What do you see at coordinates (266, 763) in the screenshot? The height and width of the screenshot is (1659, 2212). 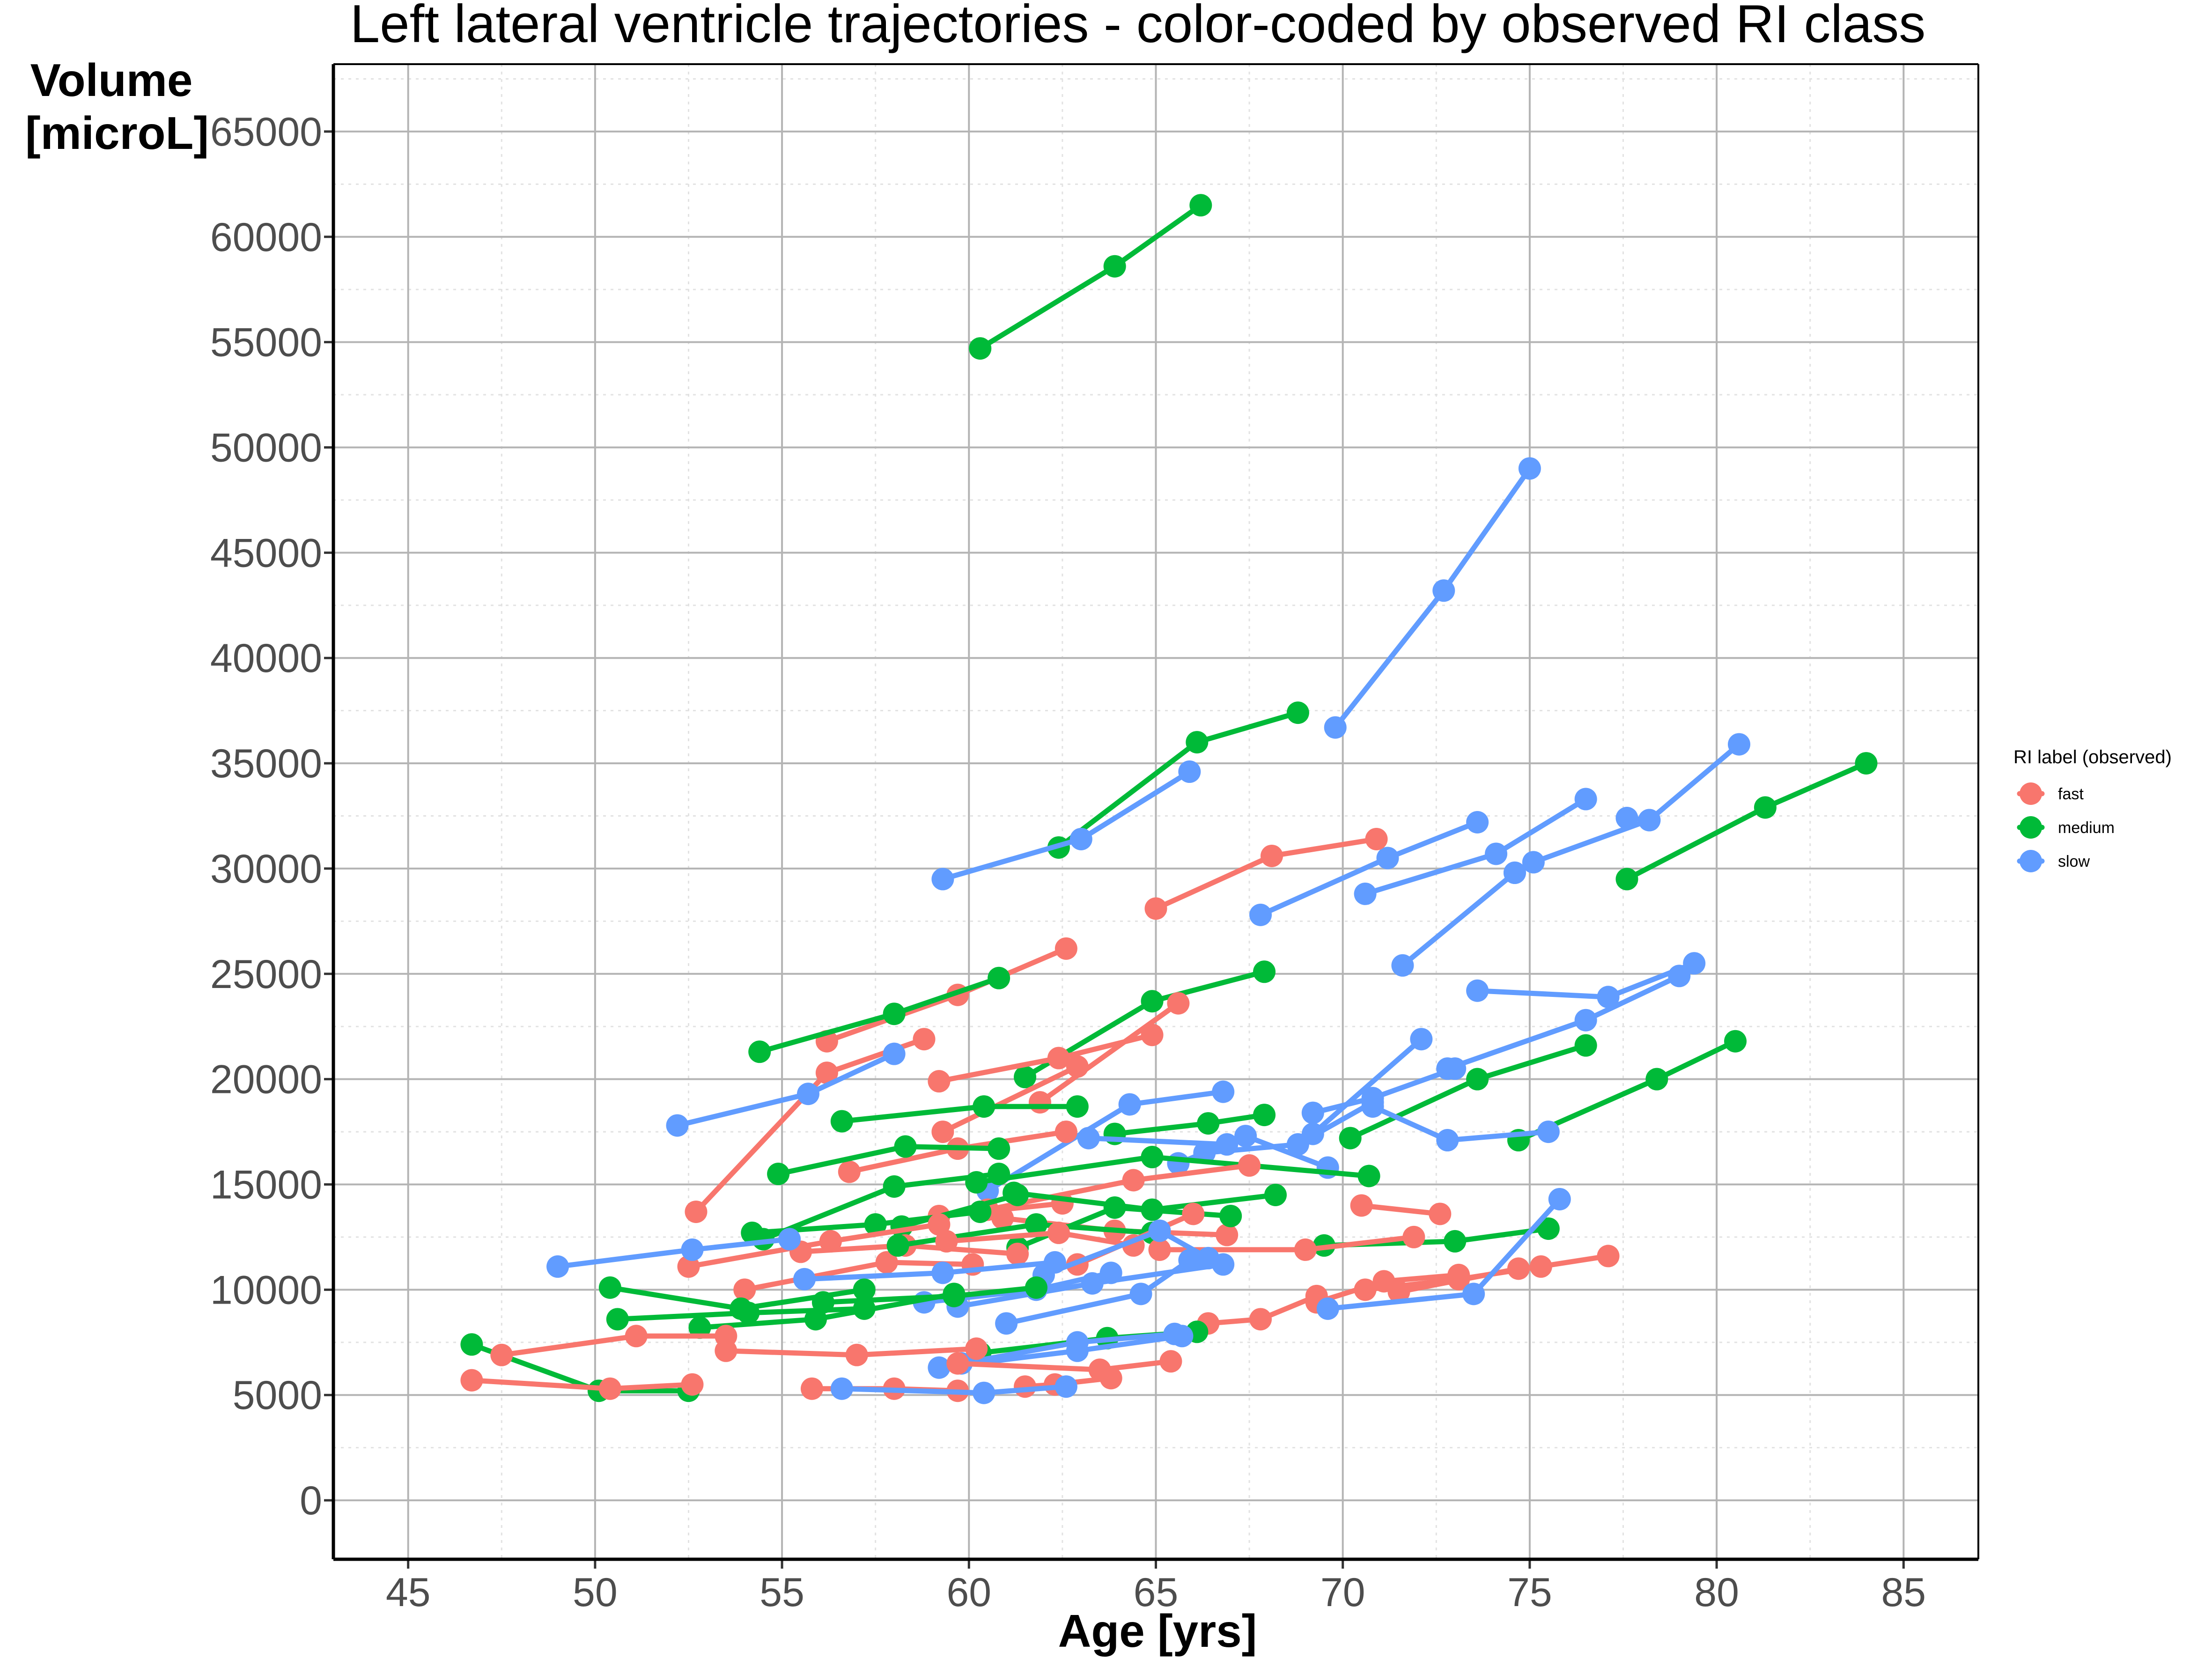 I see `y-tick-label: 35000` at bounding box center [266, 763].